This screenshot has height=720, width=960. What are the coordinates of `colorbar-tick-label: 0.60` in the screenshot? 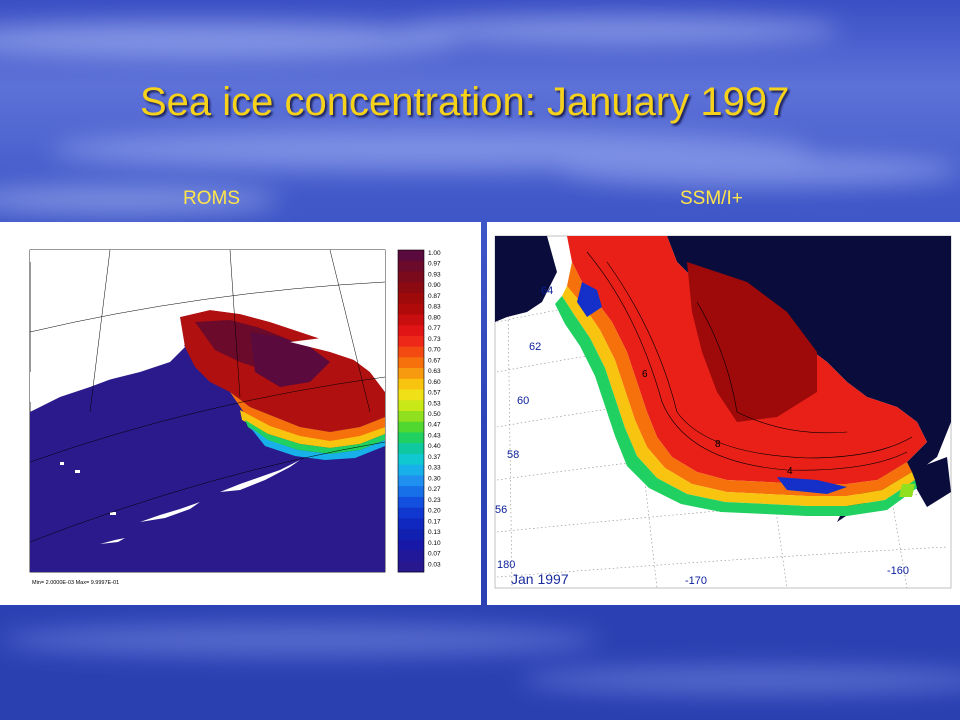 It's located at (434, 382).